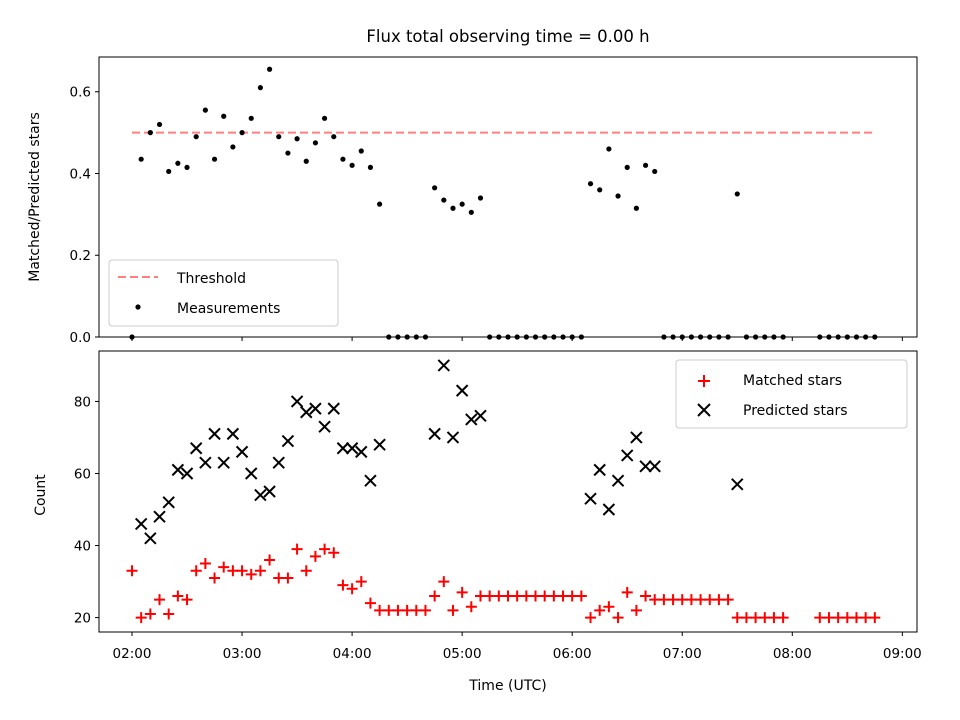 The image size is (960, 720). What do you see at coordinates (41, 495) in the screenshot?
I see `bottom-y-axis-label: Count` at bounding box center [41, 495].